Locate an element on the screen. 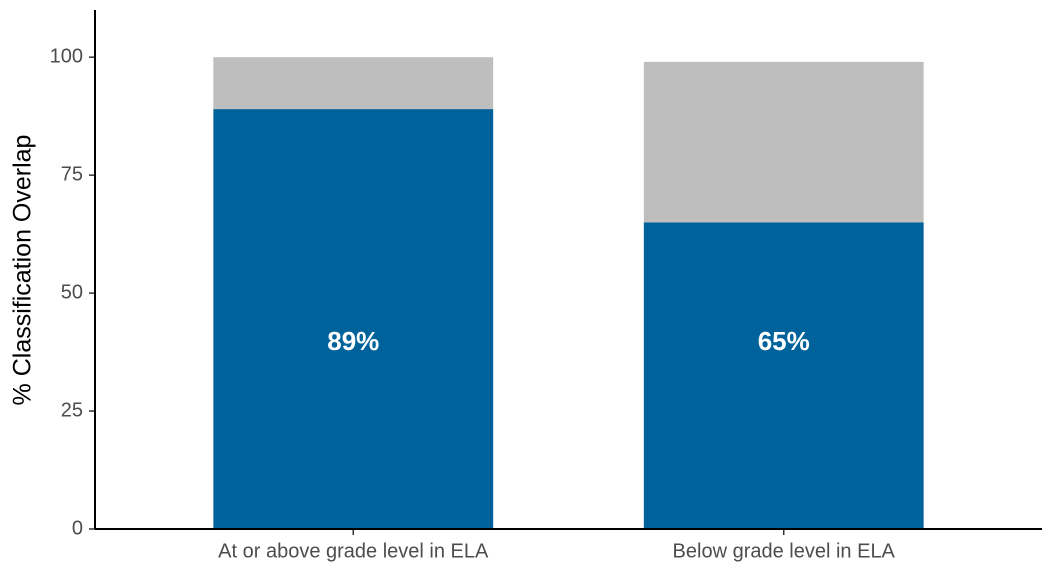  y-tick-label: 75 is located at coordinates (72, 174).